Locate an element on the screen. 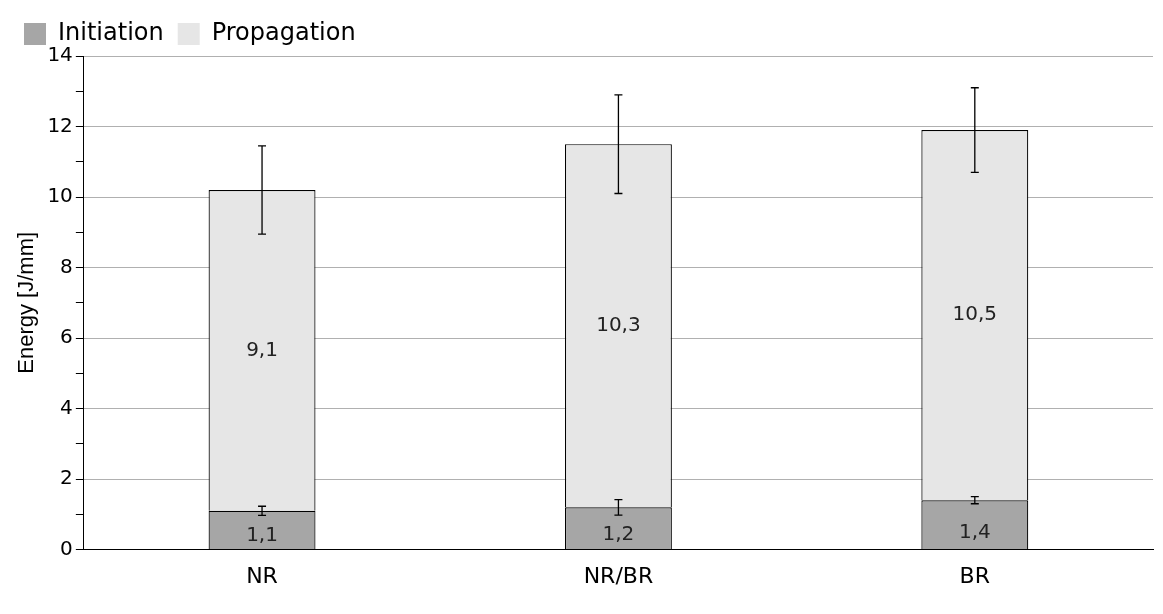 The height and width of the screenshot is (614, 1163). data-label: 9,1 is located at coordinates (262, 348).